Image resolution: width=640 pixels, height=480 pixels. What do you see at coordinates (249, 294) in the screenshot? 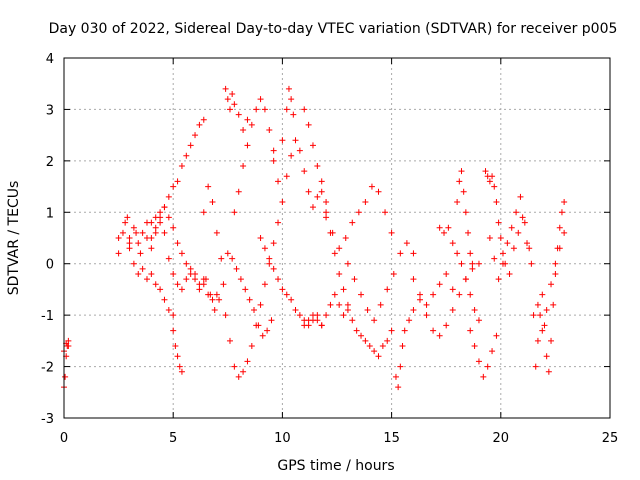
I see `series-seg-m` at bounding box center [249, 294].